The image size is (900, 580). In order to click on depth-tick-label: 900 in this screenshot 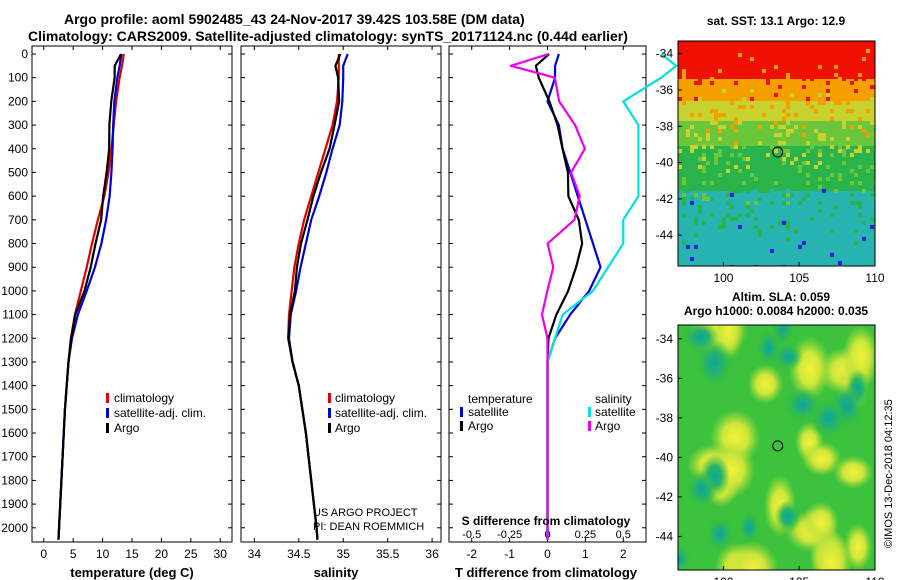, I will do `click(18, 267)`.